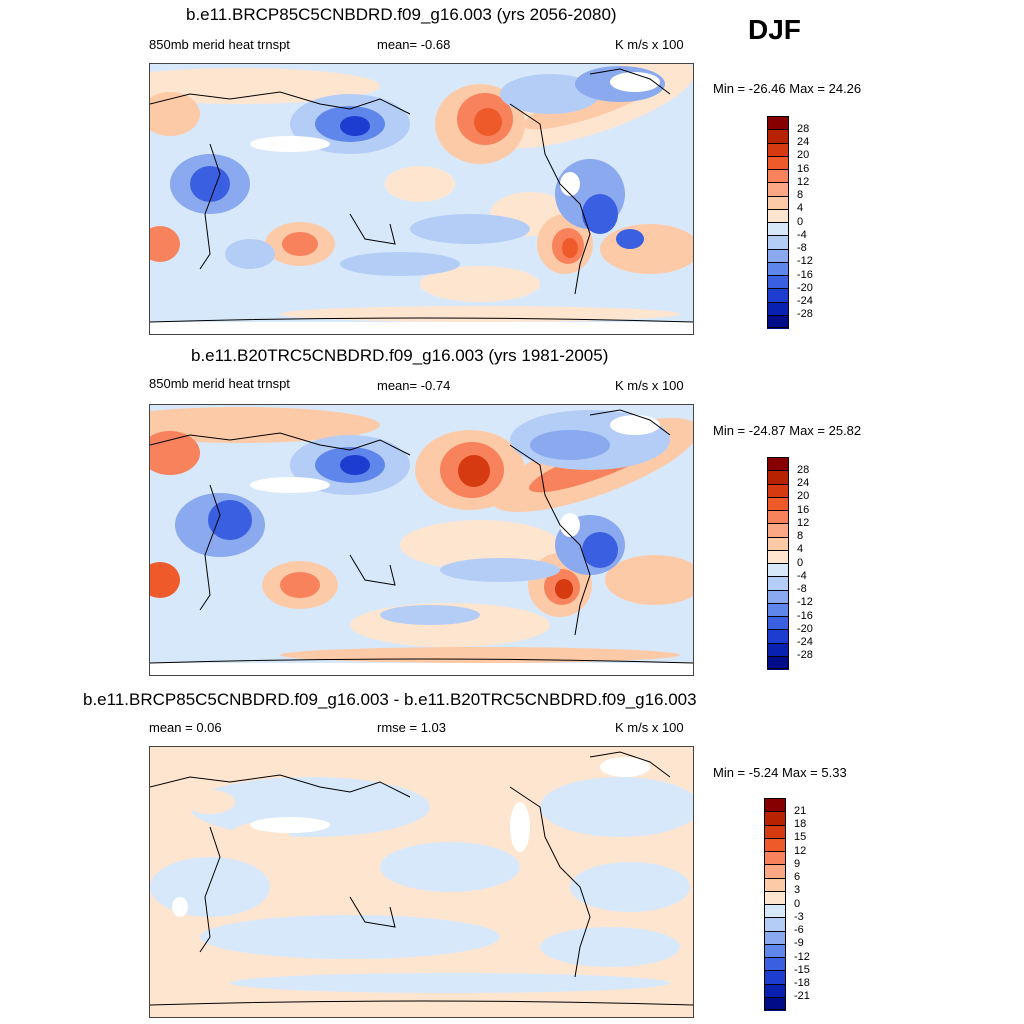 This screenshot has width=1024, height=1024. Describe the element at coordinates (649, 385) in the screenshot. I see `panel2-units-label: K m/s x 100` at that location.